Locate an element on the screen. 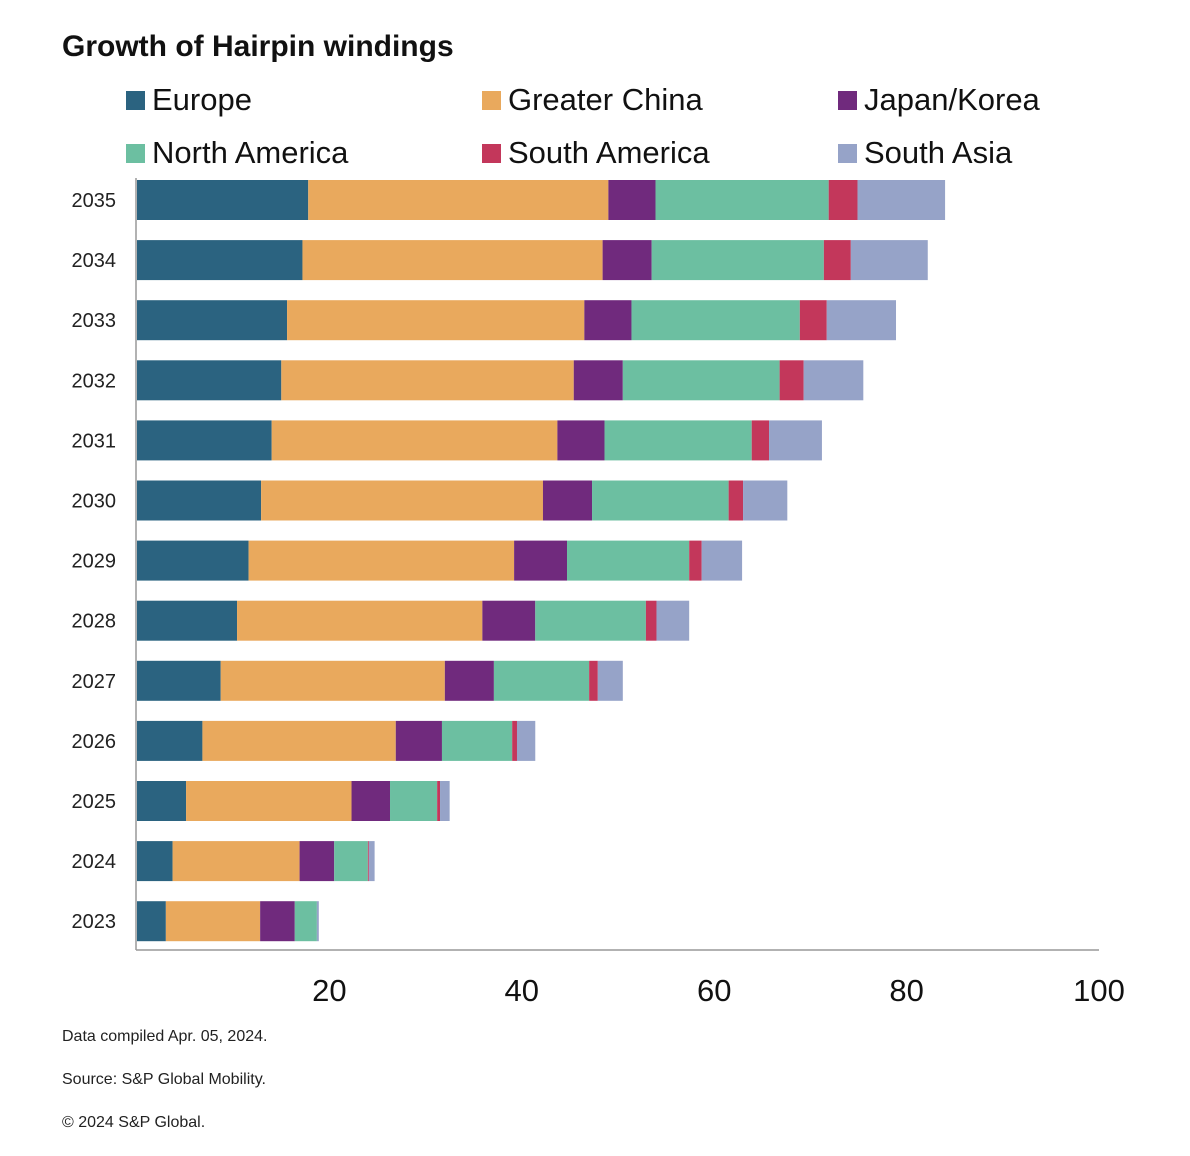 The image size is (1190, 1156). legend-label-south-america: South America is located at coordinates (609, 152).